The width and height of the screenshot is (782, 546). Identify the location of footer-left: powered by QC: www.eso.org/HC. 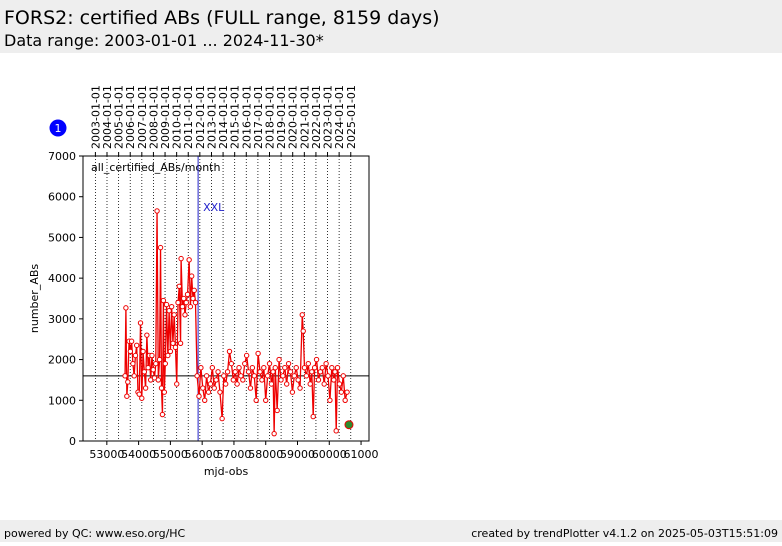
(95, 533).